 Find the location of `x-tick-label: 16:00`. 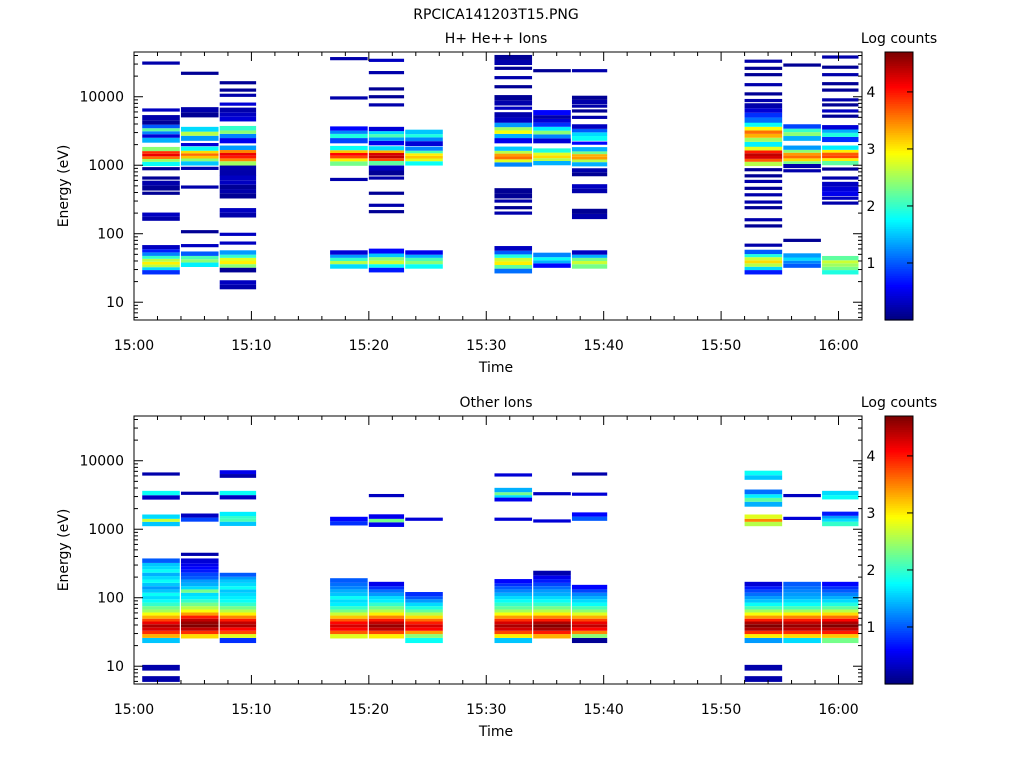

x-tick-label: 16:00 is located at coordinates (838, 710).